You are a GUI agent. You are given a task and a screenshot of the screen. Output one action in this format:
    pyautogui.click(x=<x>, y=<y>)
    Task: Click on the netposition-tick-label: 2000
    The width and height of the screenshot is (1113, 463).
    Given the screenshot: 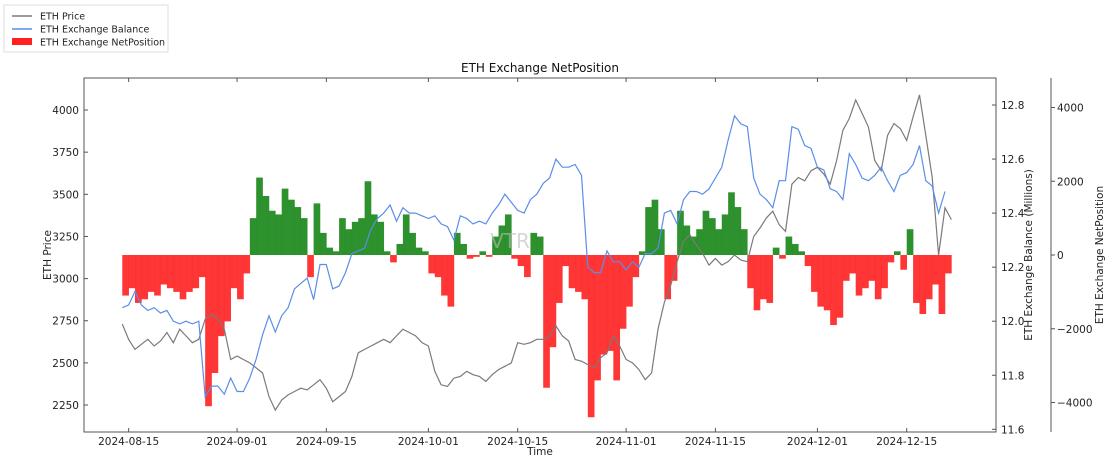 What is the action you would take?
    pyautogui.click(x=1070, y=182)
    